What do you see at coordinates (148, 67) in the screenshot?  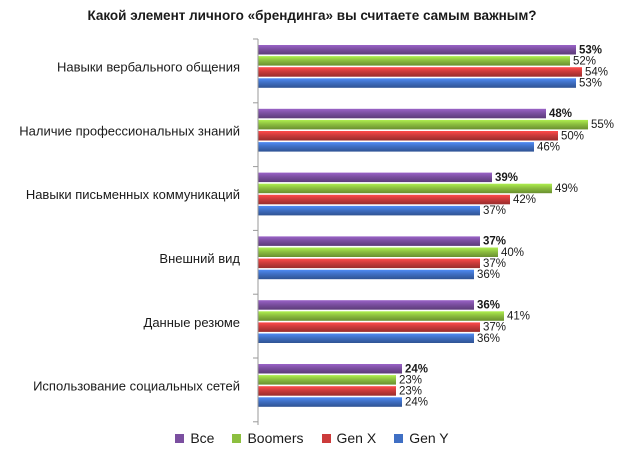 I see `category-label: Навыки вербального общения` at bounding box center [148, 67].